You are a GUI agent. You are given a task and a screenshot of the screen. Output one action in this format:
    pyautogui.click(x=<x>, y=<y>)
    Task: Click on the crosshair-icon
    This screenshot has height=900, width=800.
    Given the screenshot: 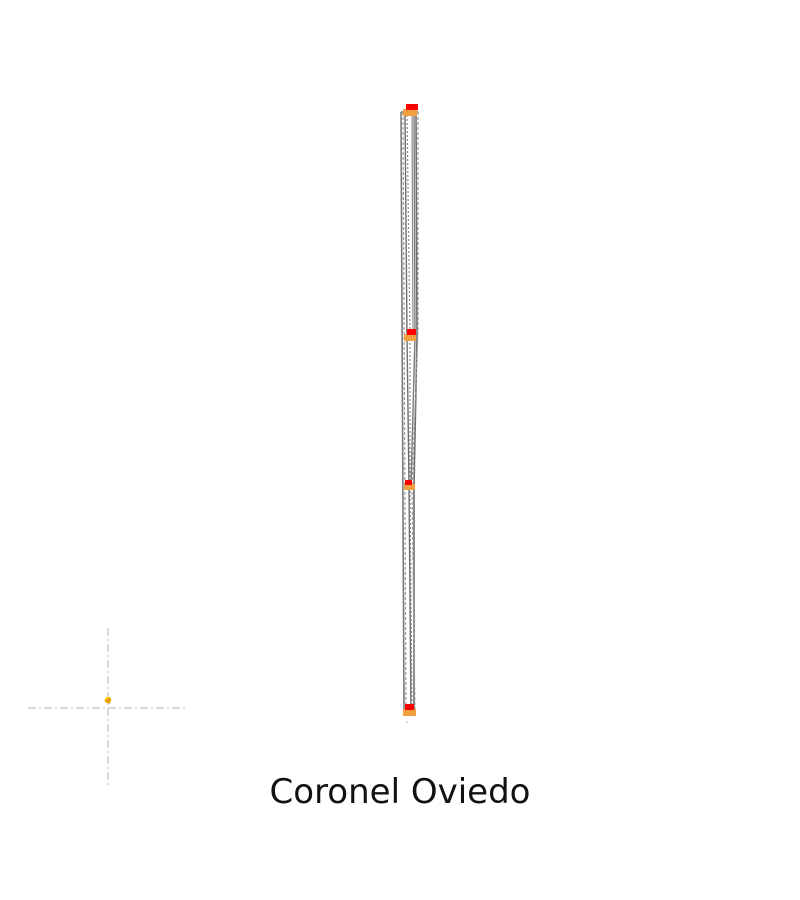 What is the action you would take?
    pyautogui.click(x=108, y=708)
    